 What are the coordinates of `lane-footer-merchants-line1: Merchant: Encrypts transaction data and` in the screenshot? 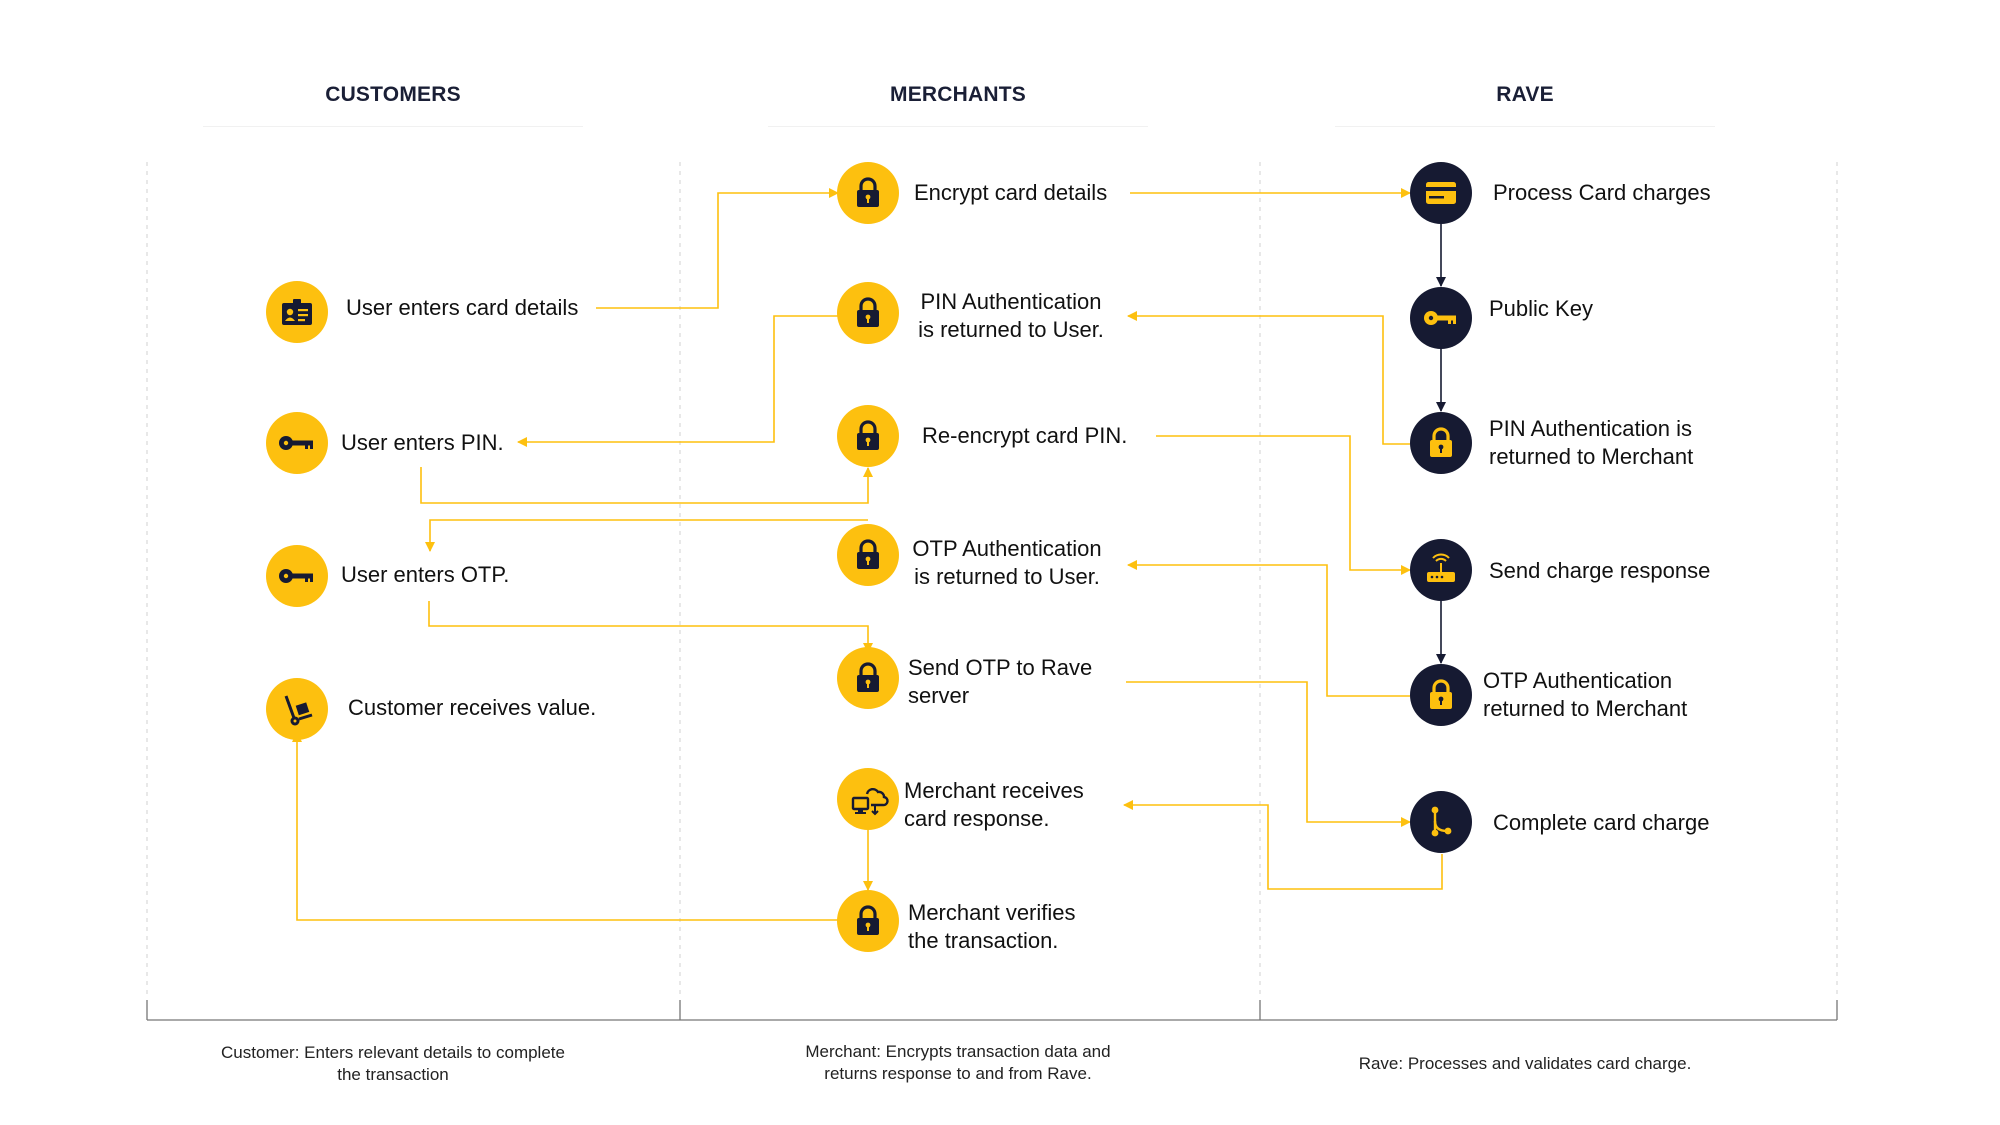 It's located at (958, 1051).